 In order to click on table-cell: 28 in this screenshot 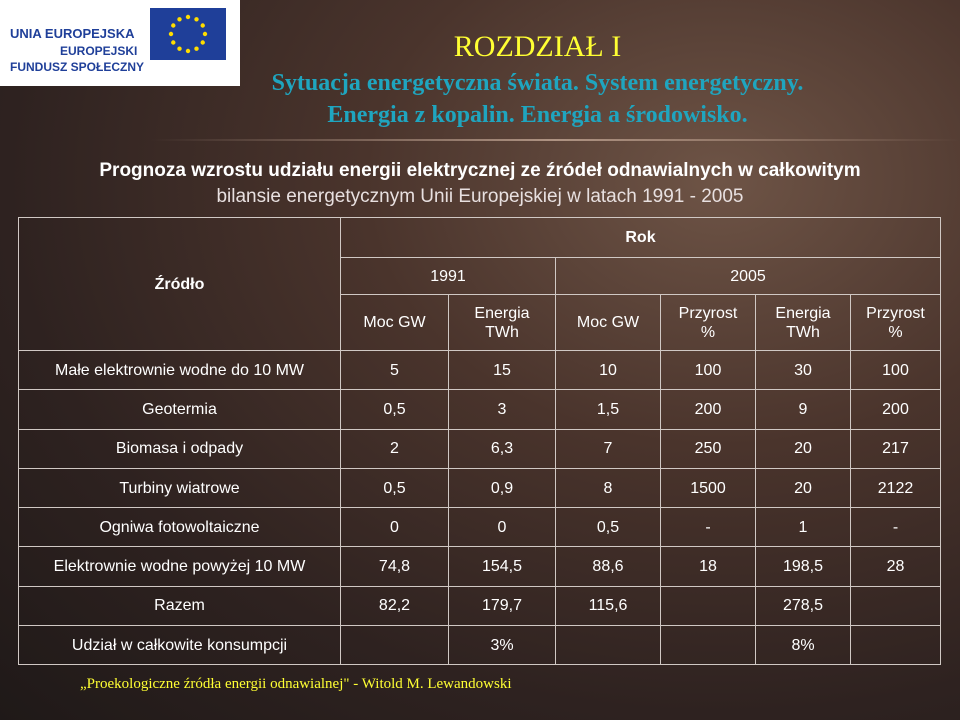, I will do `click(895, 566)`.